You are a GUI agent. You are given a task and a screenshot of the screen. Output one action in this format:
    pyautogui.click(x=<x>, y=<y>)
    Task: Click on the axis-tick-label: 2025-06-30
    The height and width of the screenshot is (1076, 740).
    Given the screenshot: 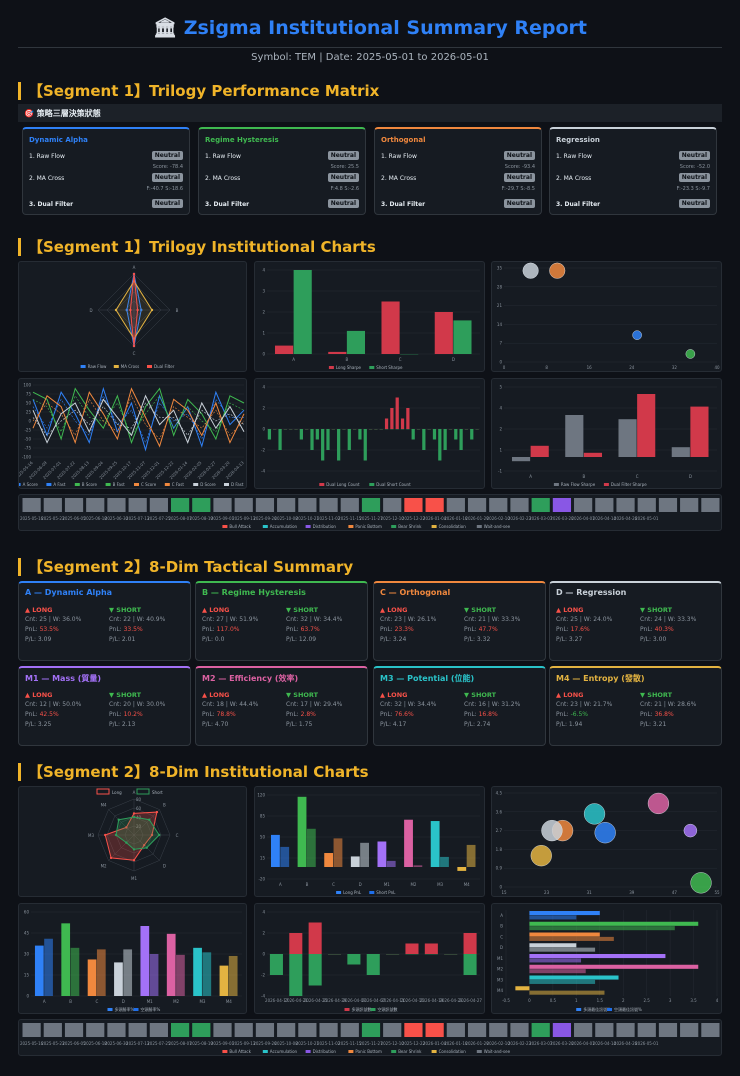 What is the action you would take?
    pyautogui.click(x=117, y=1043)
    